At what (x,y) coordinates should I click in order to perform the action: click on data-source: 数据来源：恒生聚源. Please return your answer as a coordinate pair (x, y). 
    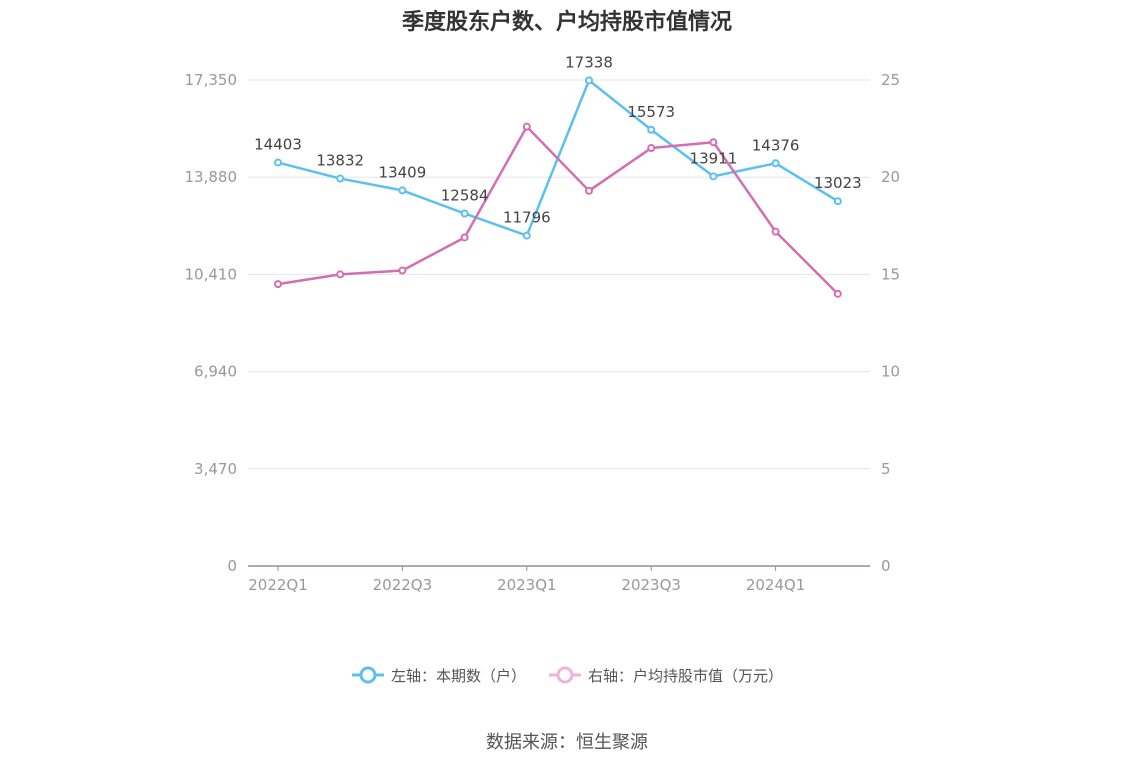
    Looking at the image, I should click on (567, 742).